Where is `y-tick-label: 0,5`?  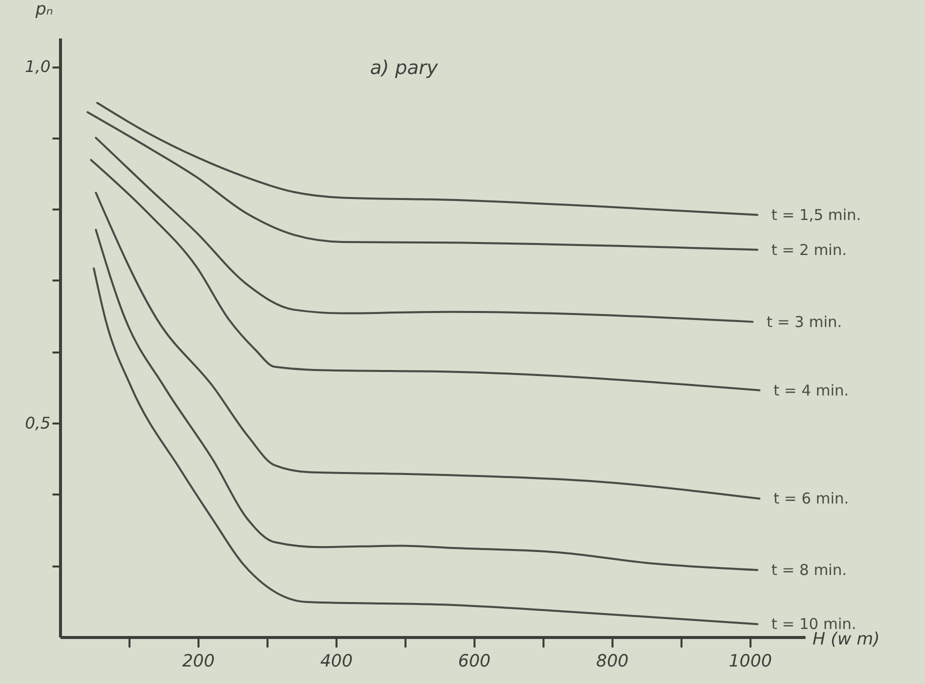 y-tick-label: 0,5 is located at coordinates (37, 423).